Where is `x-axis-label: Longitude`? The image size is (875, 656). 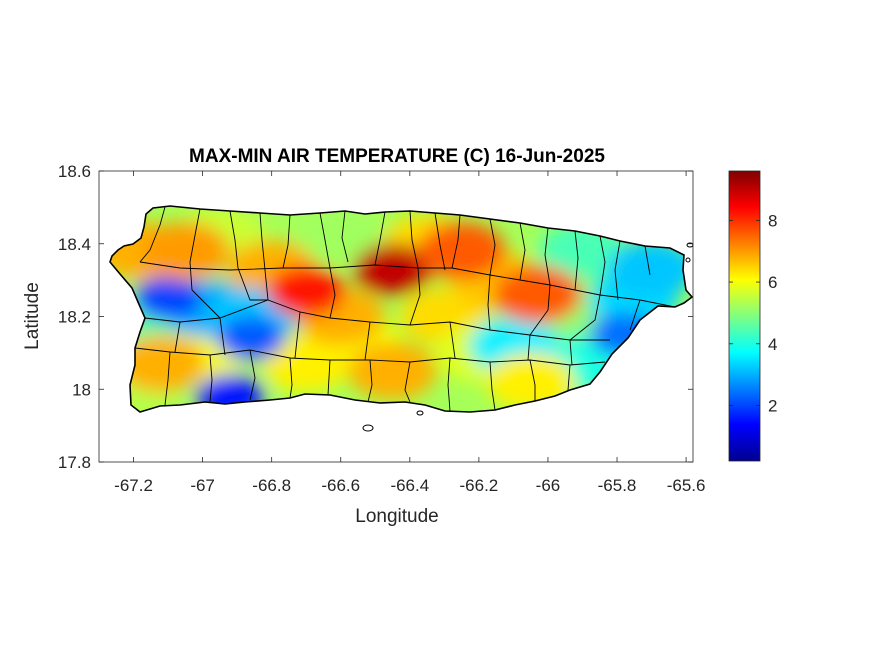
x-axis-label: Longitude is located at coordinates (396, 516).